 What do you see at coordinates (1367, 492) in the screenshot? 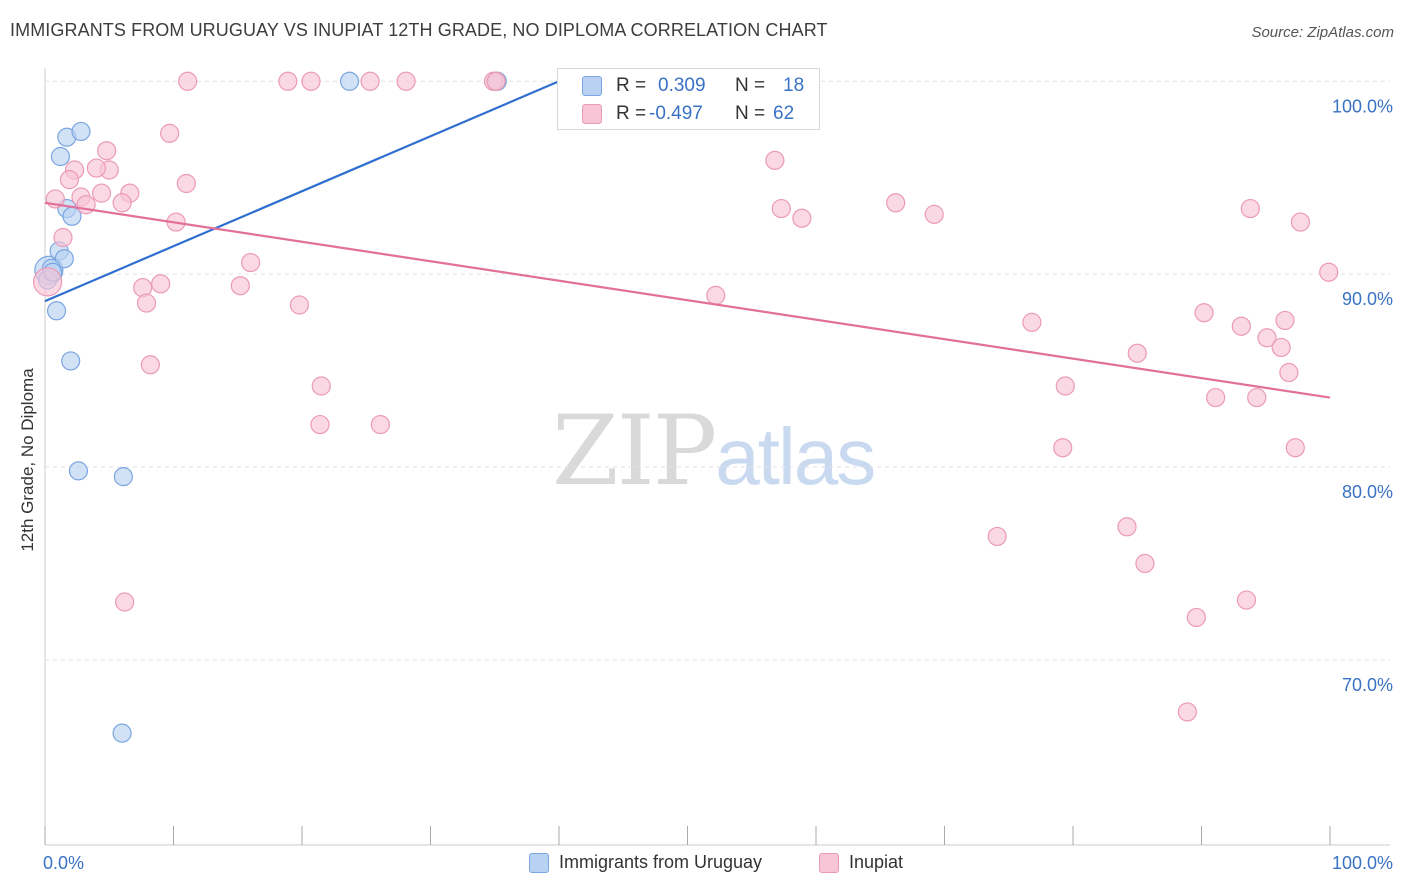
I see `y-tick-label: 80.0%` at bounding box center [1367, 492].